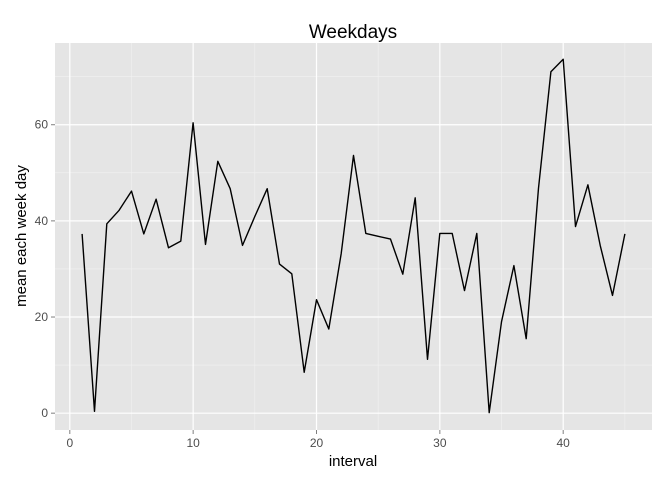 The image size is (672, 480). What do you see at coordinates (193, 443) in the screenshot?
I see `x-tick-label: 10` at bounding box center [193, 443].